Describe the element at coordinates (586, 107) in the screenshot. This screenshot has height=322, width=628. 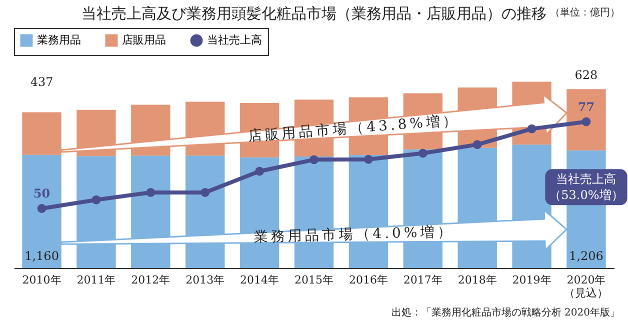
I see `data-label: 77` at that location.